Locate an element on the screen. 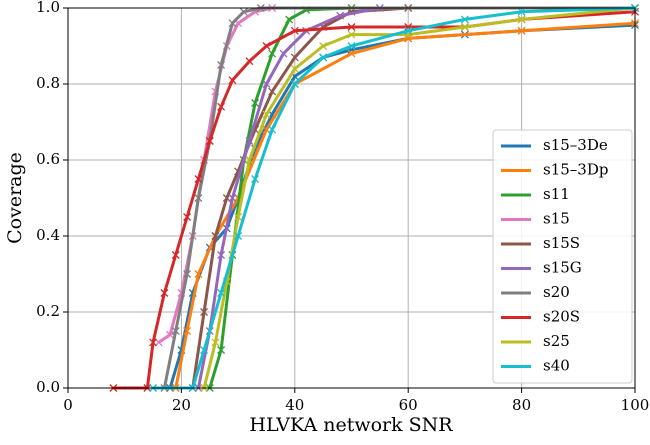 This screenshot has width=650, height=445. y-tick-label: 1.0 is located at coordinates (48, 8).